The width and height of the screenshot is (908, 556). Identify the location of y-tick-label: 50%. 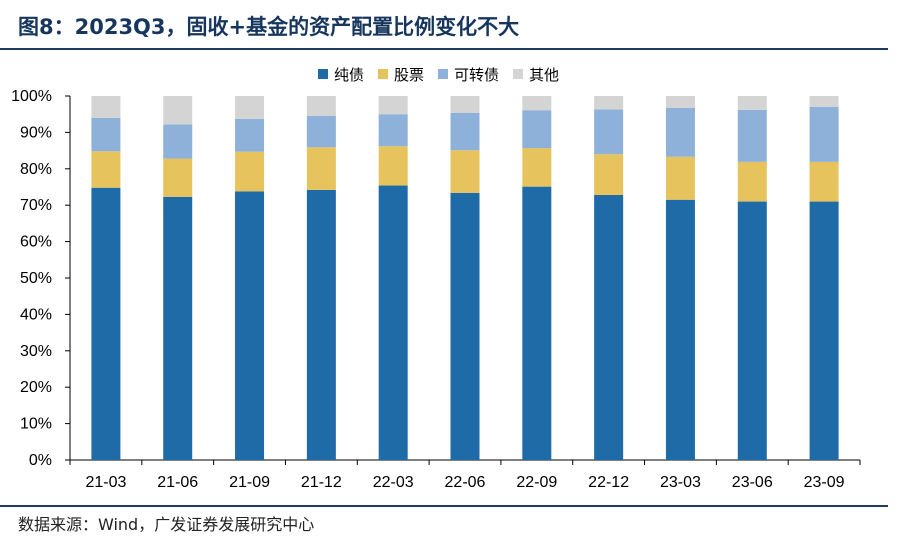
(36, 278).